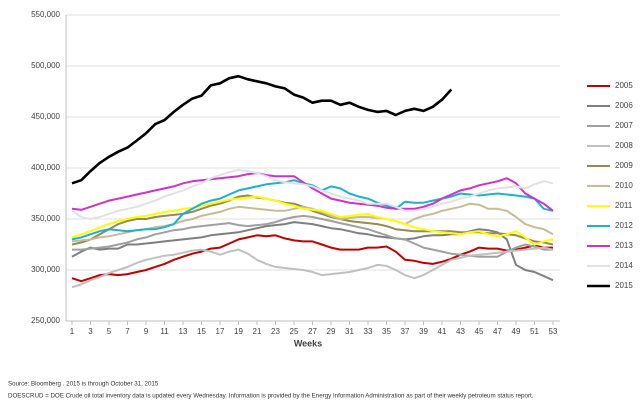 The image size is (640, 402). I want to click on legend-label: 2012, so click(624, 225).